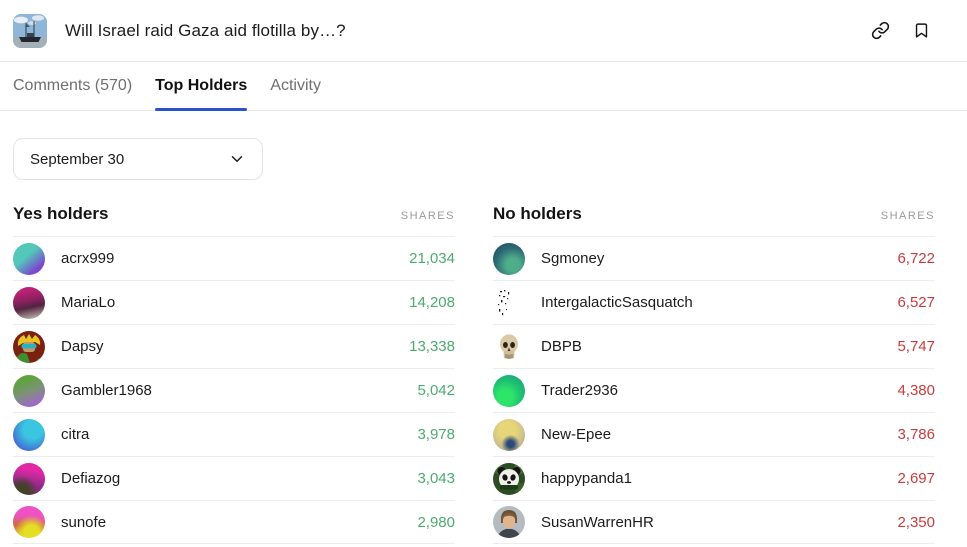 The image size is (967, 547). What do you see at coordinates (916, 434) in the screenshot?
I see `holder-shares: 3,786` at bounding box center [916, 434].